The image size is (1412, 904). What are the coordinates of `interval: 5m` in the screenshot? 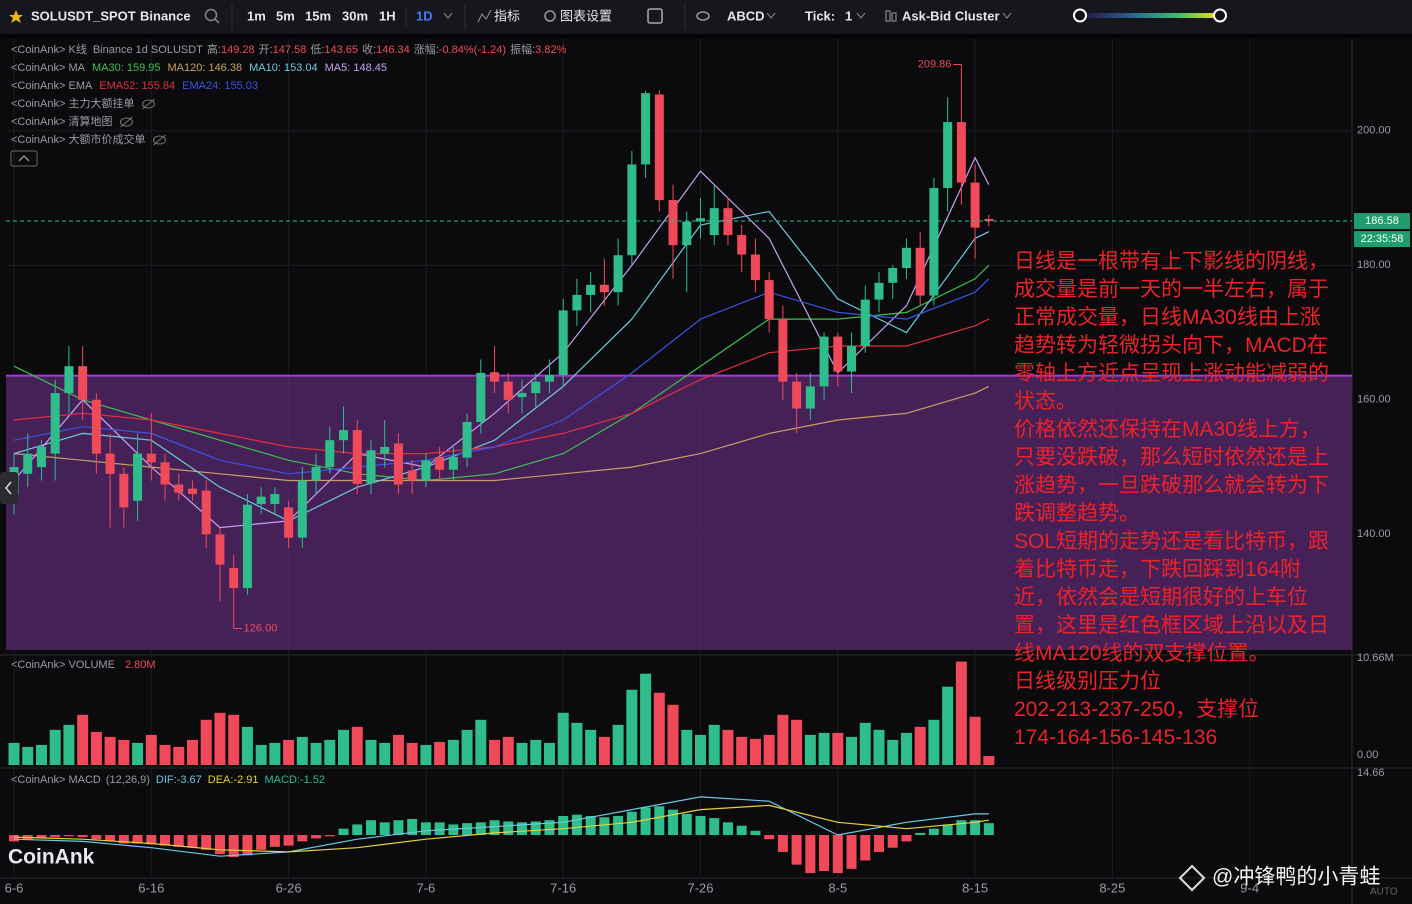 It's located at (285, 15).